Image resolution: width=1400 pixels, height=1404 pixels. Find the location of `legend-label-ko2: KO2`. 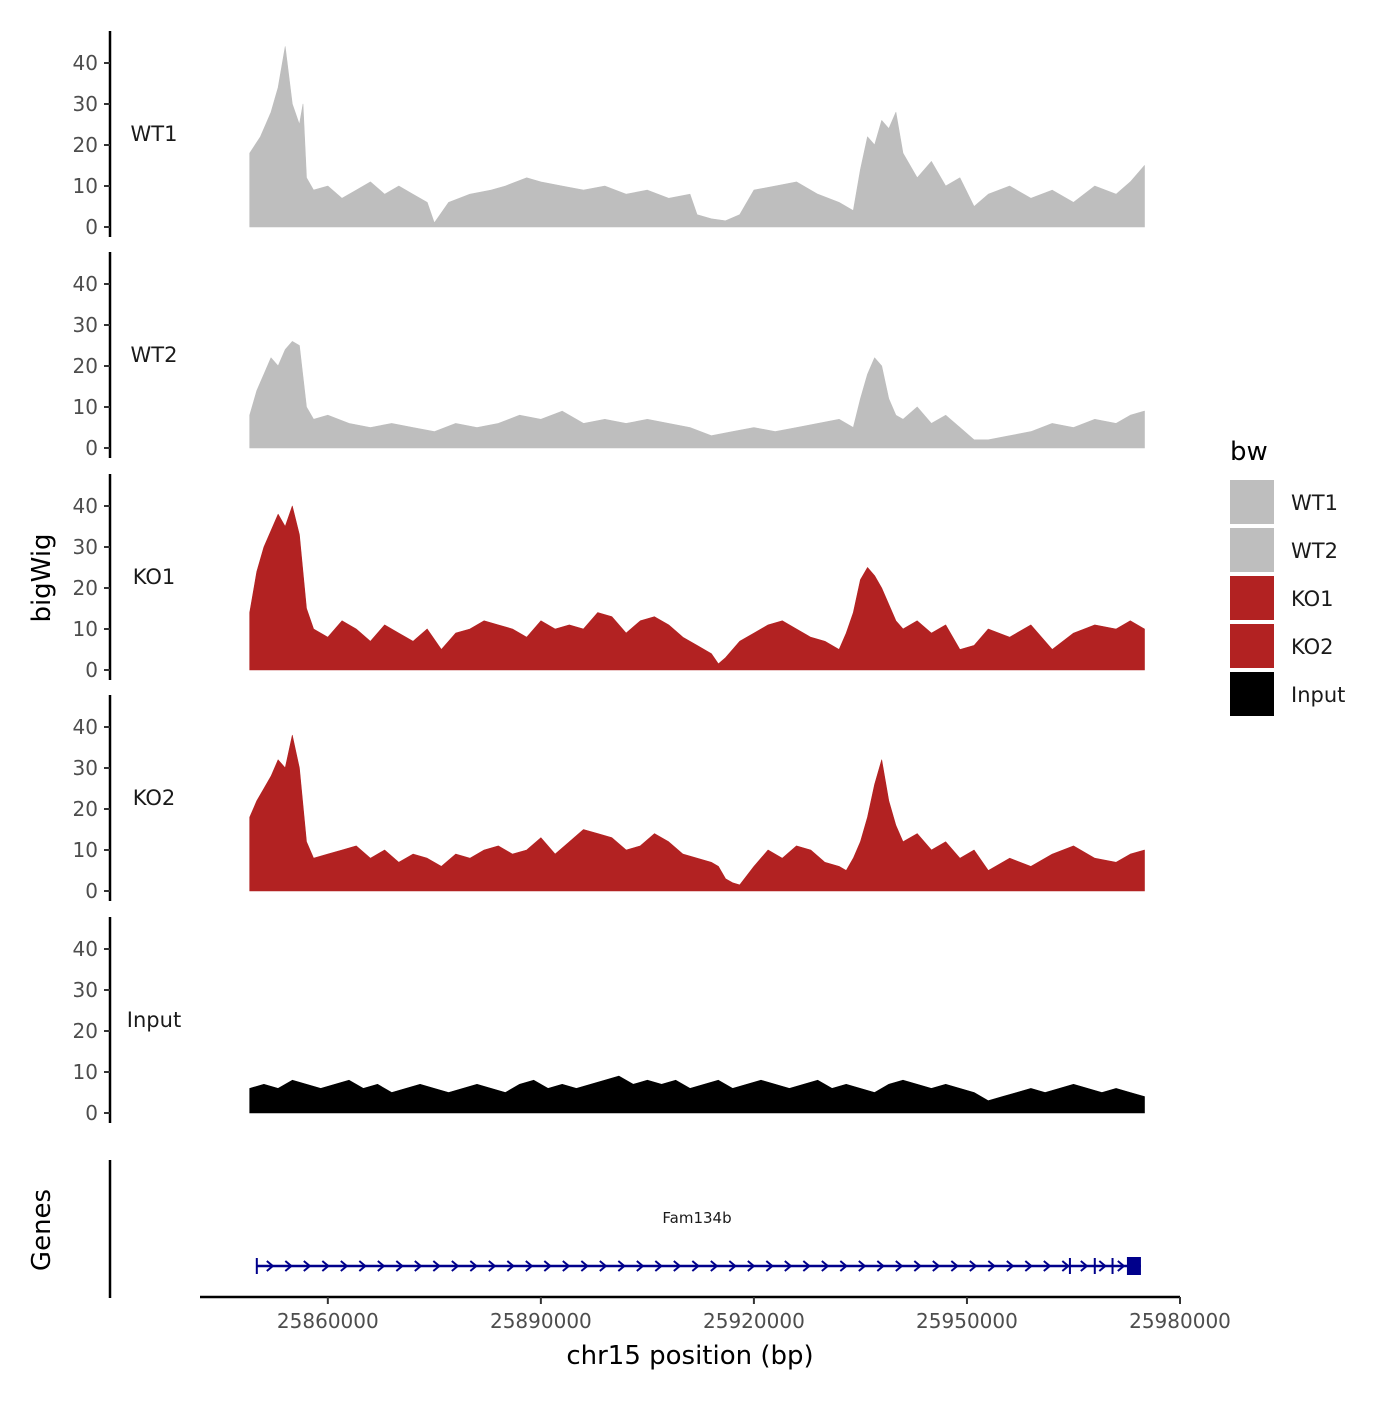

legend-label-ko2: KO2 is located at coordinates (1312, 647).